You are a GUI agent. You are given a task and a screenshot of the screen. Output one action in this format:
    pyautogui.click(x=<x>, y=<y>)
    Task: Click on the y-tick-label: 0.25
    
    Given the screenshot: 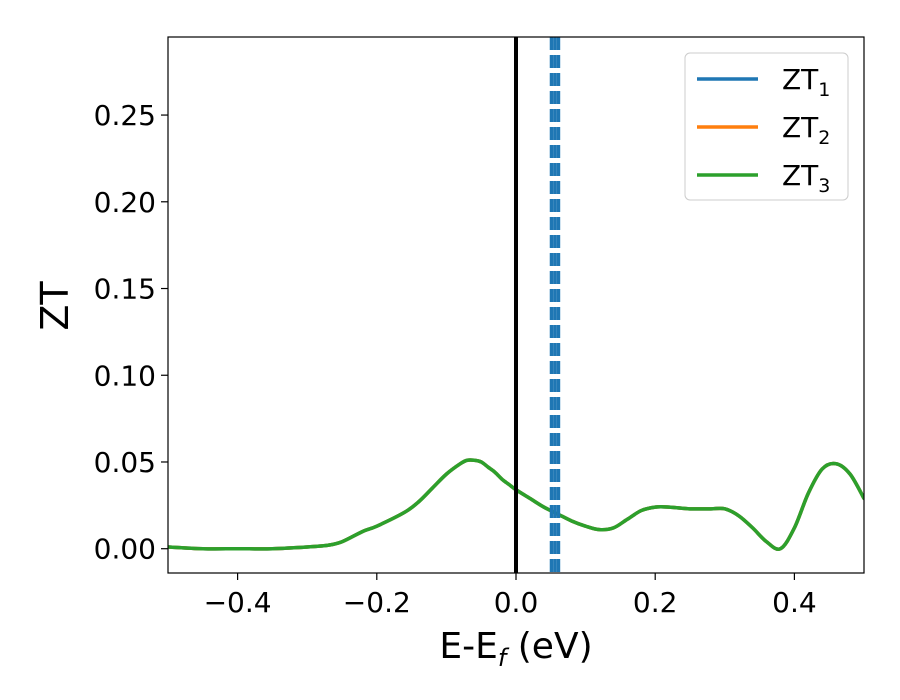 What is the action you would take?
    pyautogui.click(x=125, y=115)
    